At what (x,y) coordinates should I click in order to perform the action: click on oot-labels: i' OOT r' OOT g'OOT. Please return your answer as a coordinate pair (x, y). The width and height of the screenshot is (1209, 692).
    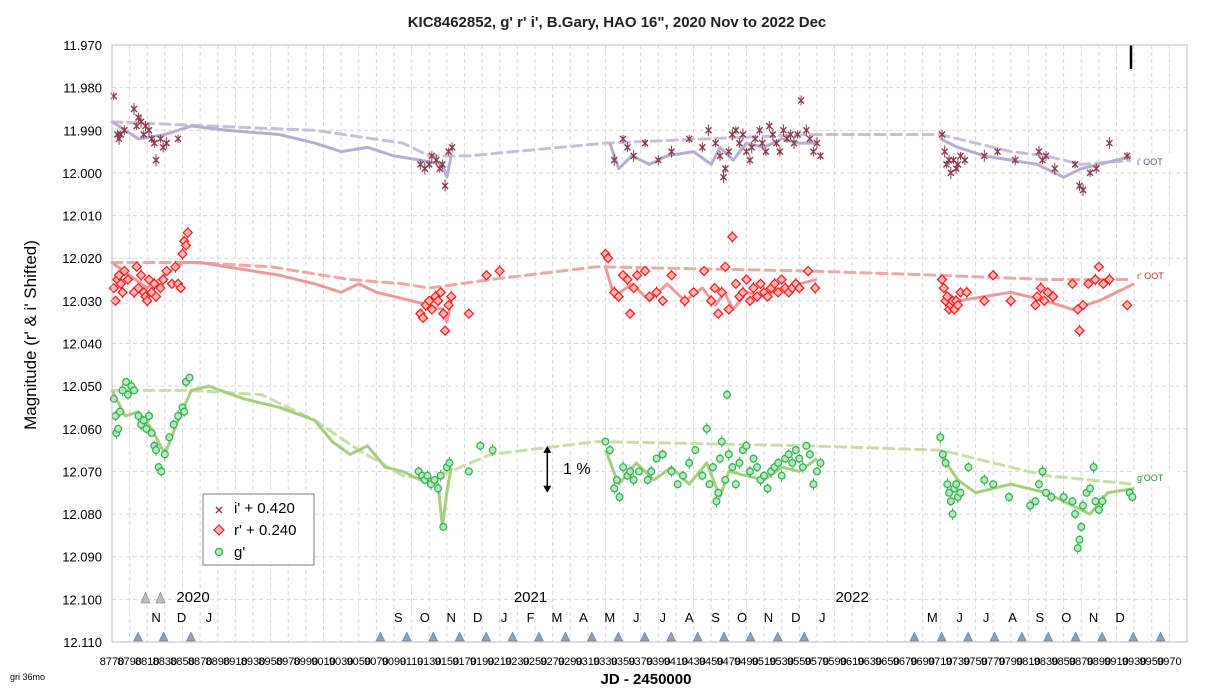
    Looking at the image, I should click on (1154, 319).